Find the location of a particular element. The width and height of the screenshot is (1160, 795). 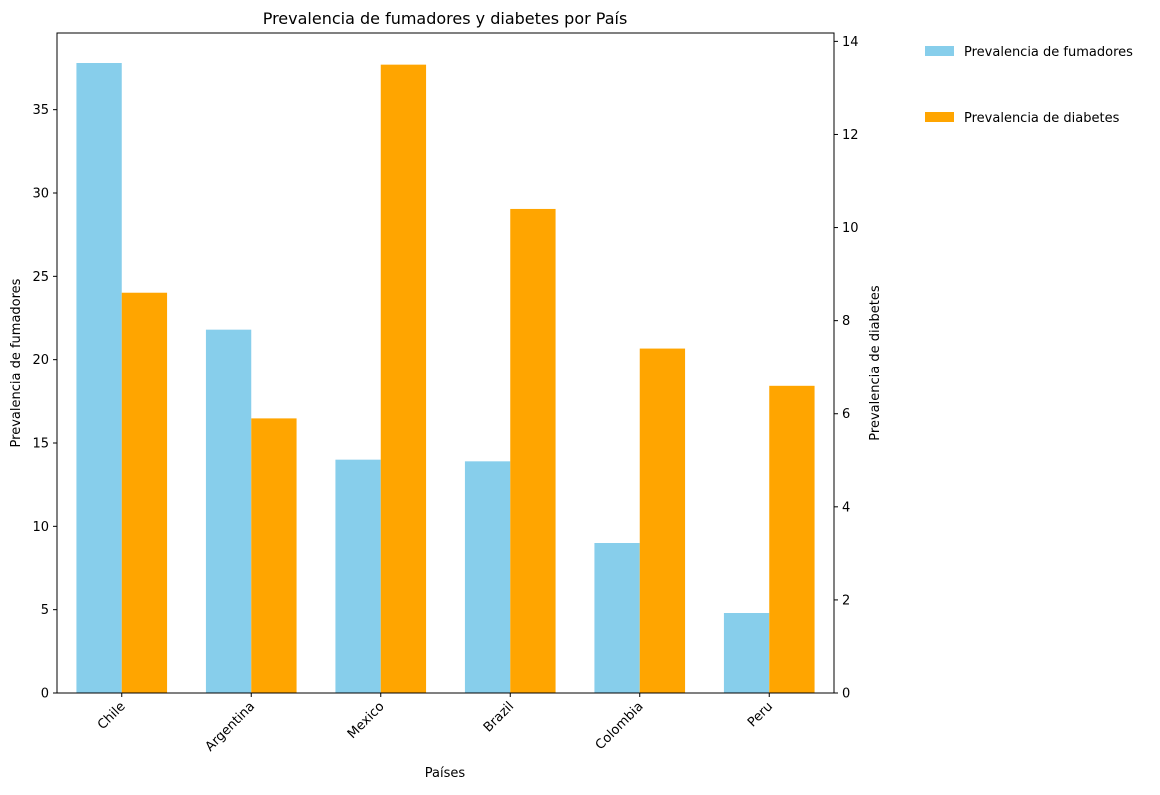

y-right-tick-label: 2 is located at coordinates (846, 600).